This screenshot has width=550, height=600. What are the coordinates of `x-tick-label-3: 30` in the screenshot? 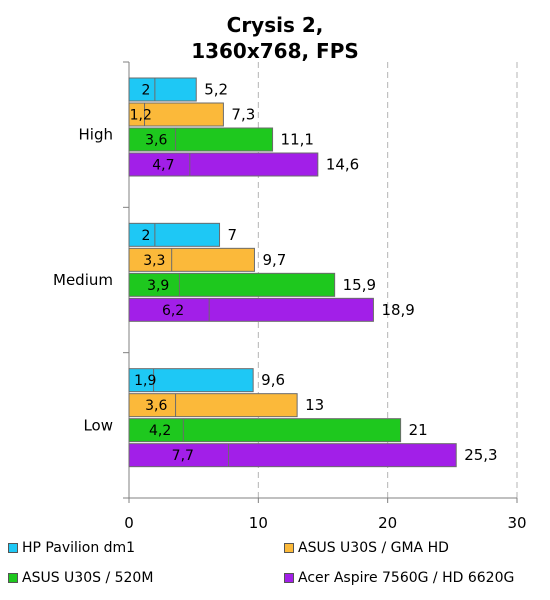 It's located at (516, 523).